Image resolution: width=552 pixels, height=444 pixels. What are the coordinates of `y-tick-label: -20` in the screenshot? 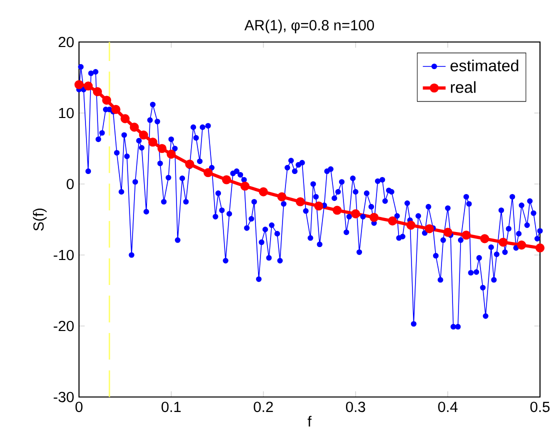 It's located at (64, 326).